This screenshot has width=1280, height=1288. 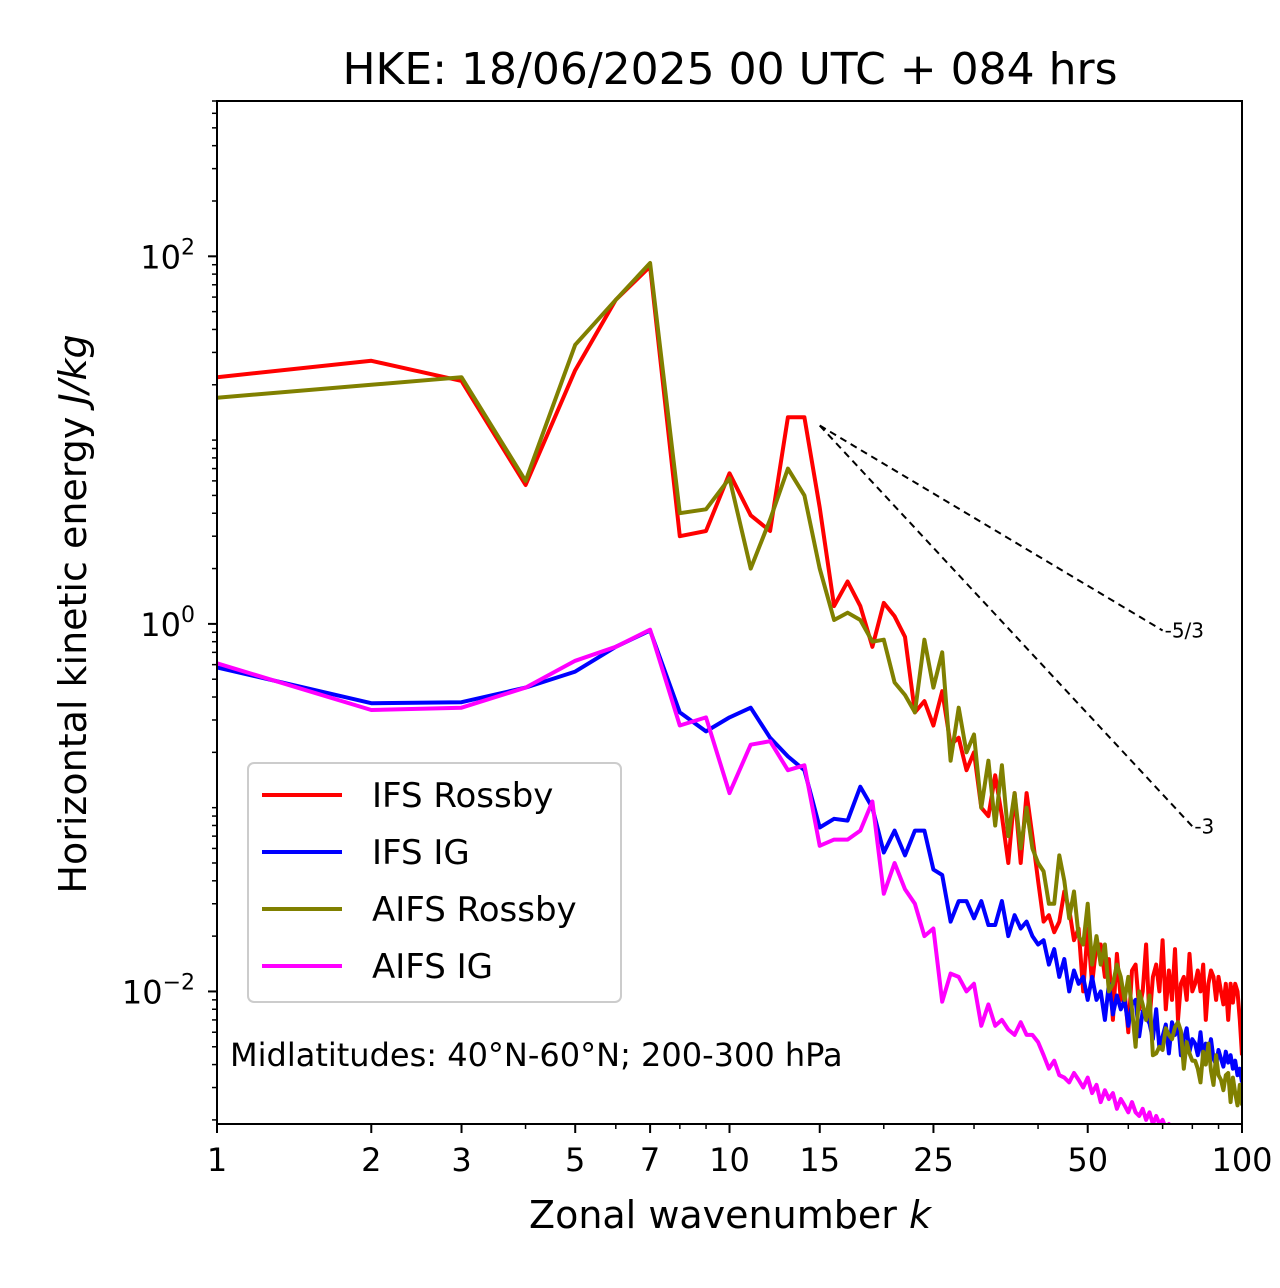 What do you see at coordinates (167, 255) in the screenshot?
I see `y-tick-label: 10²` at bounding box center [167, 255].